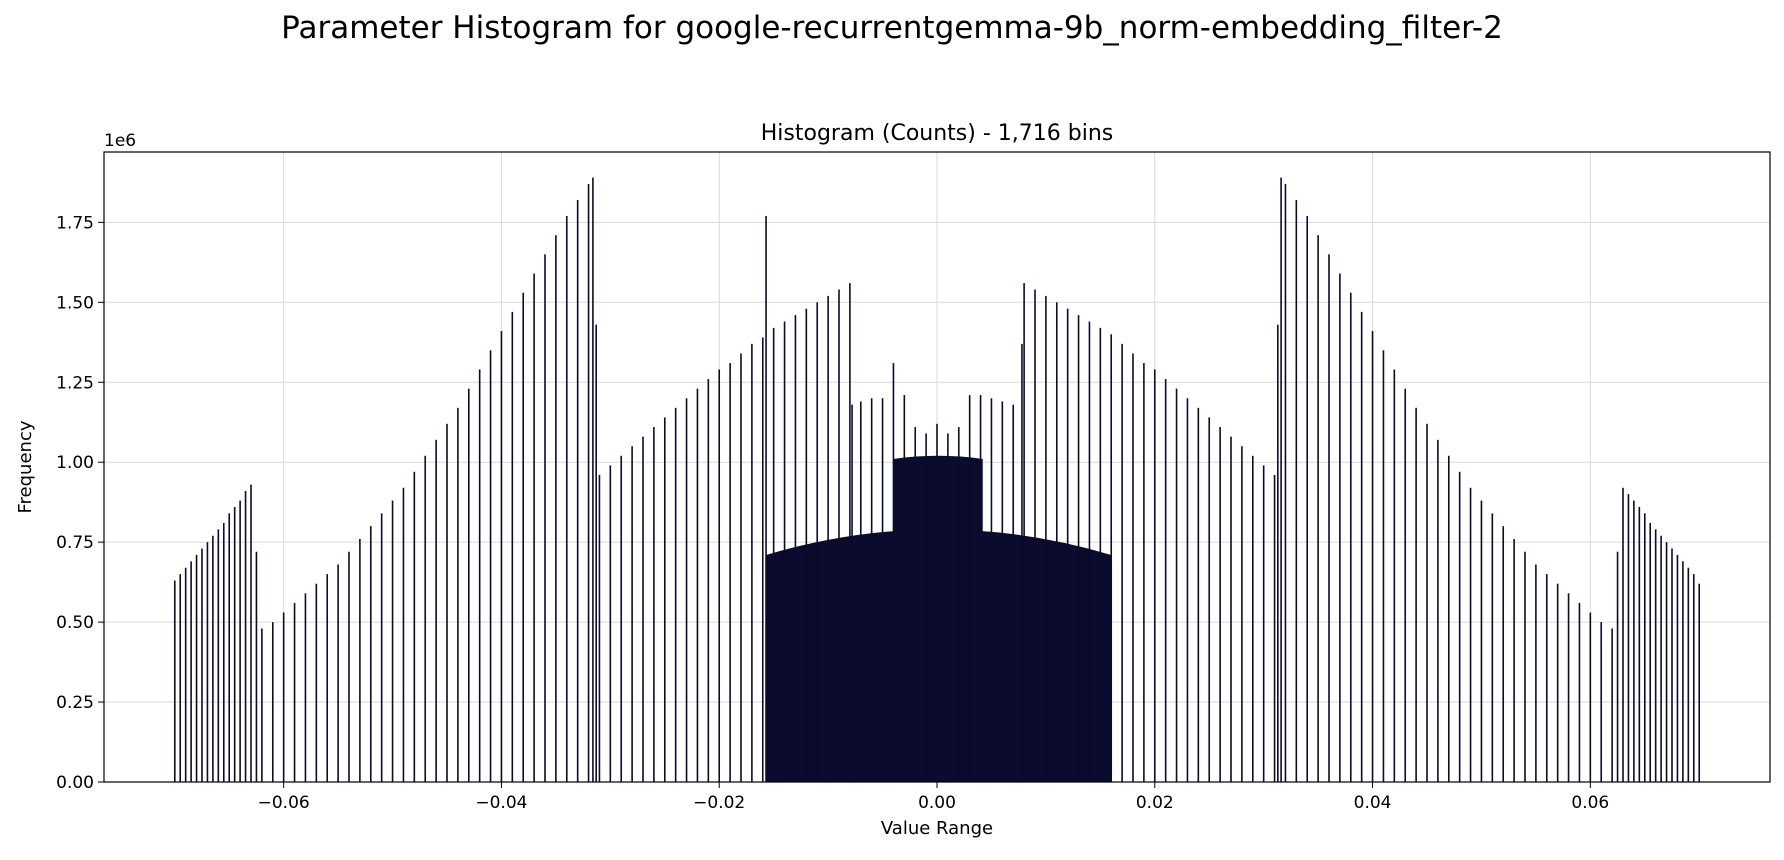  I want to click on x-axis-label: Value Range, so click(937, 828).